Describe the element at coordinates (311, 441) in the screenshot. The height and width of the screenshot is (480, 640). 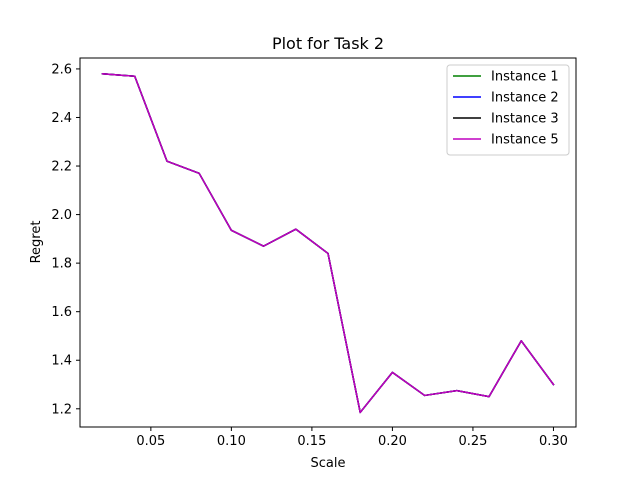
I see `x-tick-label: 0.15` at that location.